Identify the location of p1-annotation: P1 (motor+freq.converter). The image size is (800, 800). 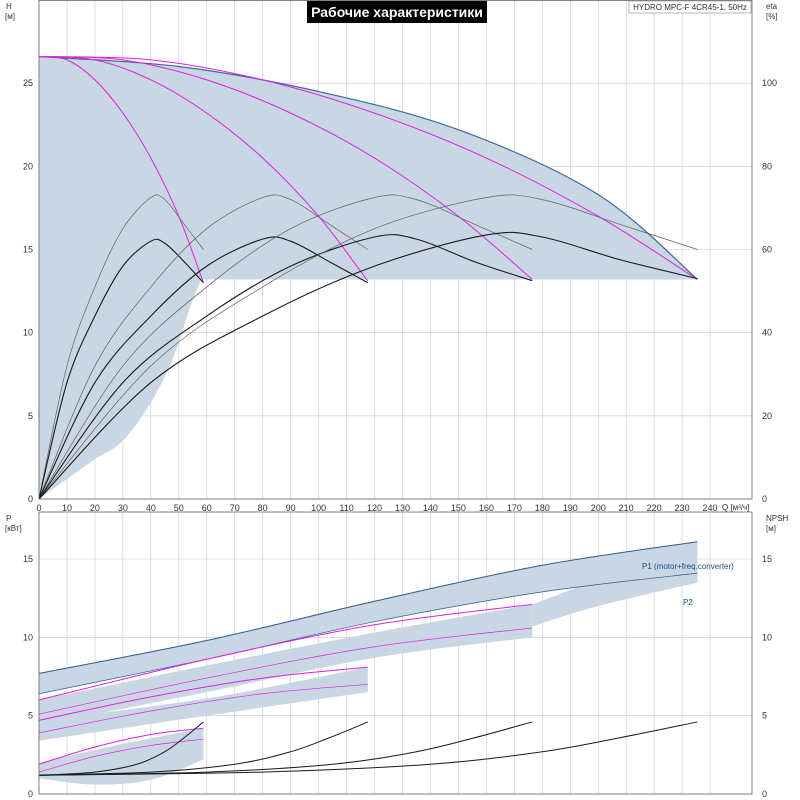
(688, 566).